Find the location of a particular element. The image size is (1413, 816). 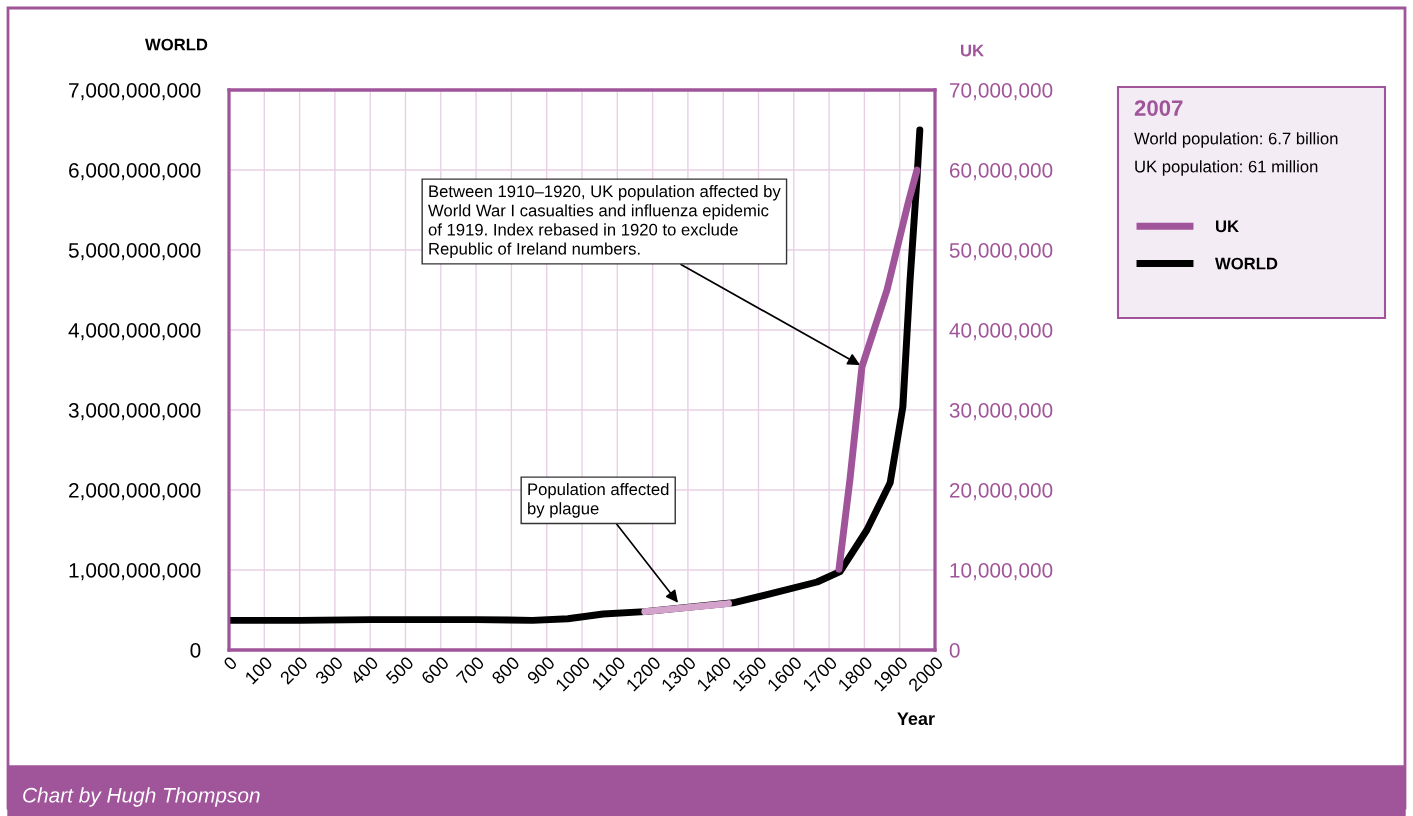

x-tick-label: 600 is located at coordinates (435, 670).